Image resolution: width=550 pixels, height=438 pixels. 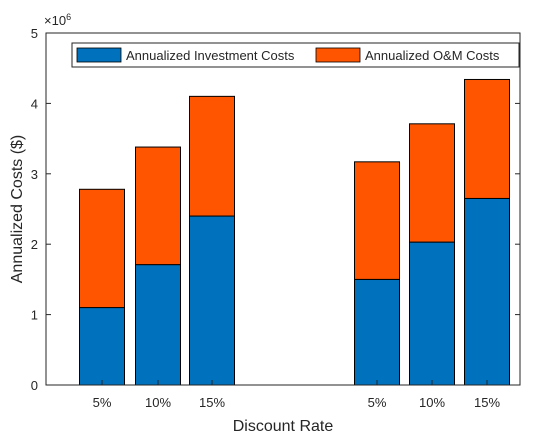 What do you see at coordinates (55, 20) in the screenshot?
I see `multiplier-base: ×10` at bounding box center [55, 20].